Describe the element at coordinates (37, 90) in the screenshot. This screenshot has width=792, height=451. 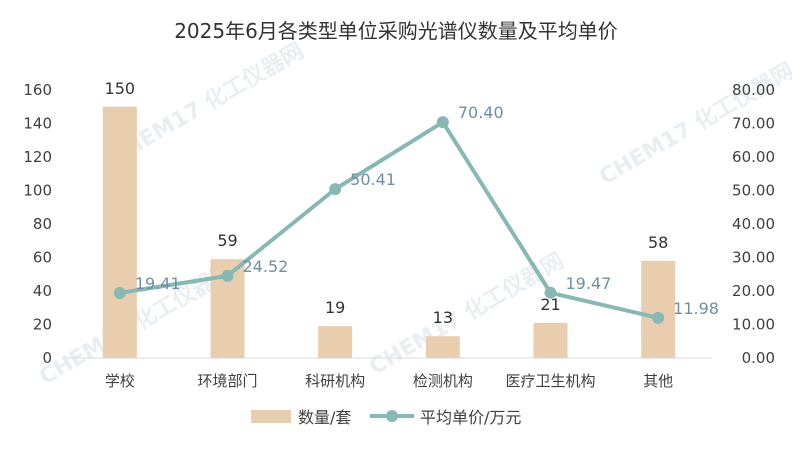
I see `left-tick-label: 160` at that location.